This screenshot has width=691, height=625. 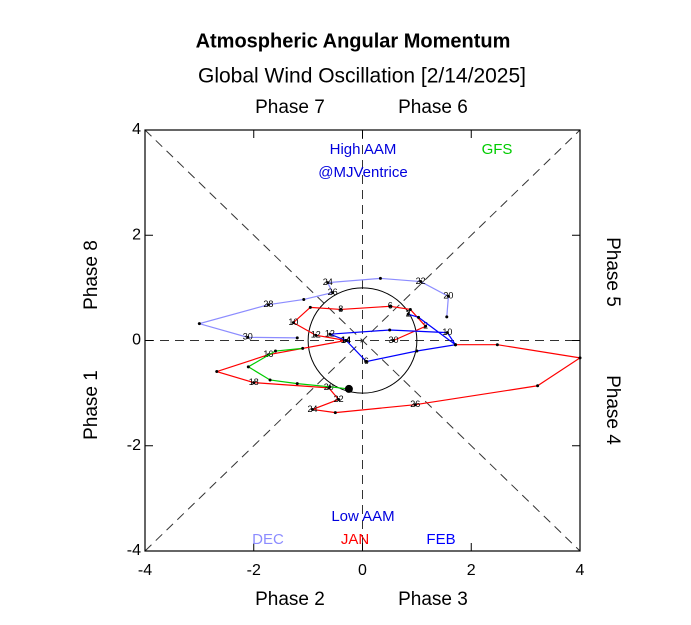 What do you see at coordinates (362, 570) in the screenshot?
I see `x-tick-label: 0` at bounding box center [362, 570].